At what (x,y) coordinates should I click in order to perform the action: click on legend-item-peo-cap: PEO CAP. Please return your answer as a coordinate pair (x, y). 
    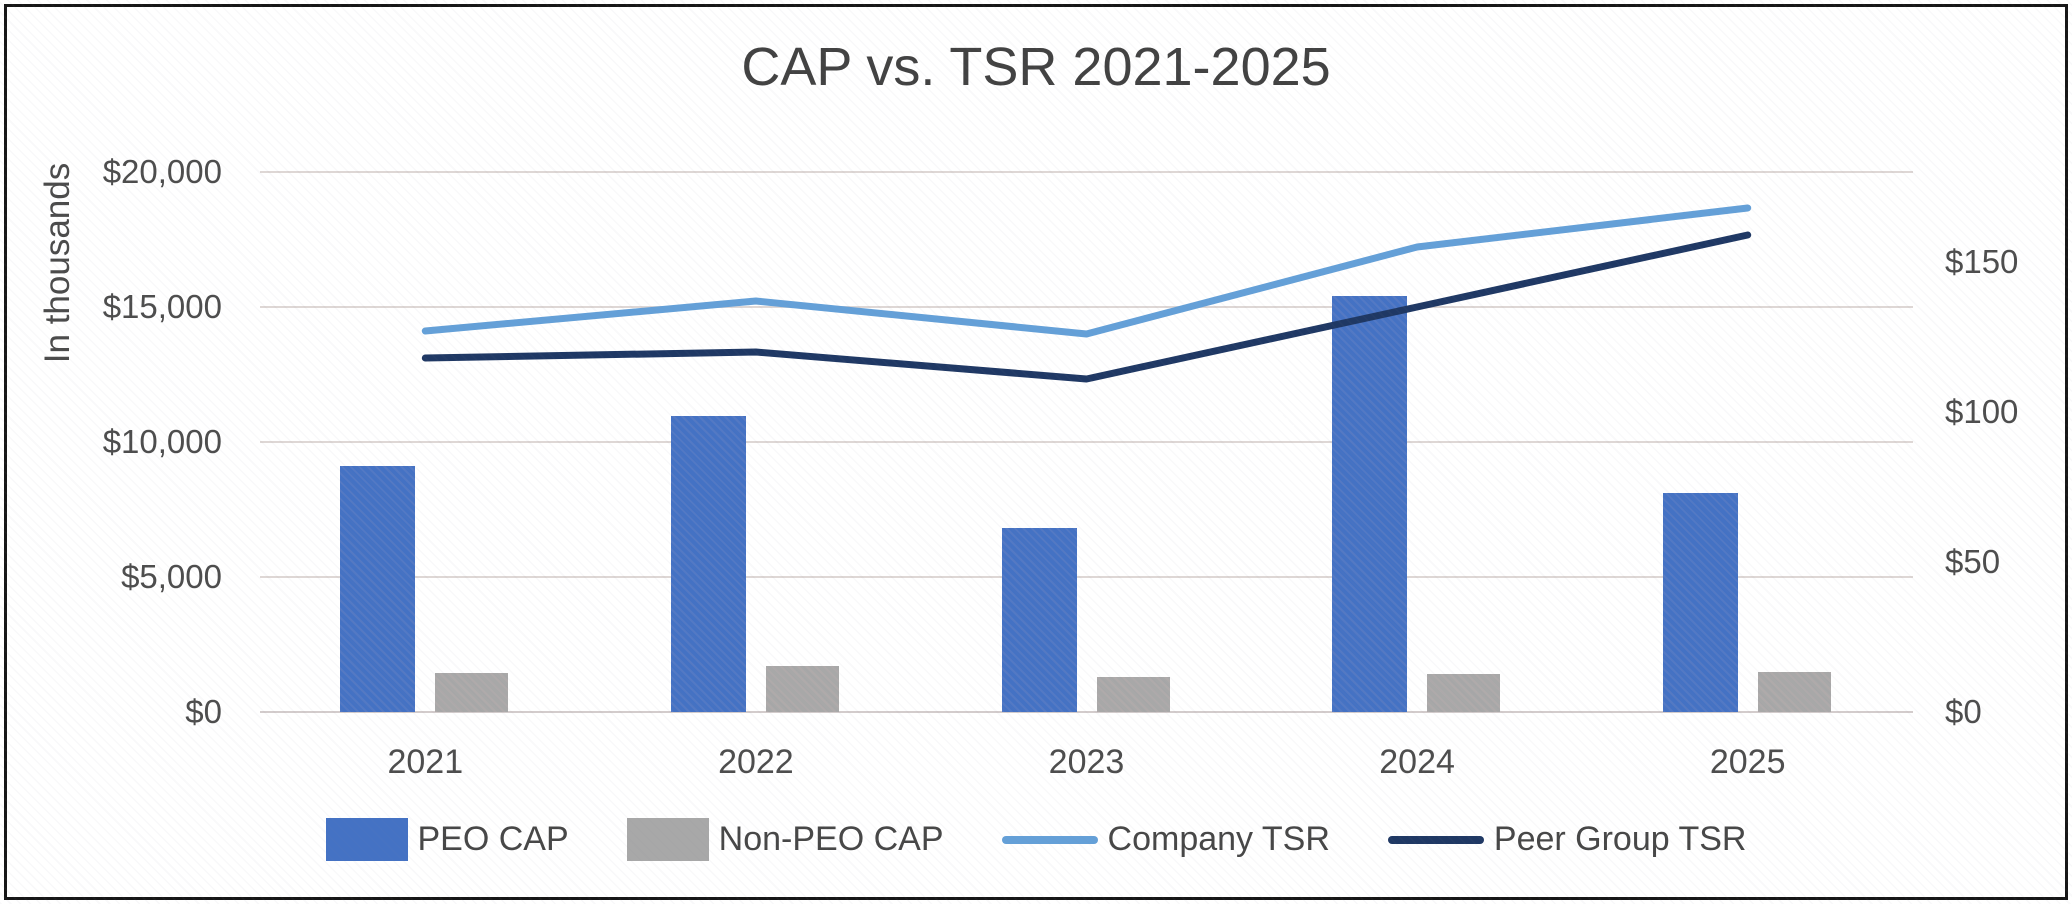
    Looking at the image, I should click on (447, 839).